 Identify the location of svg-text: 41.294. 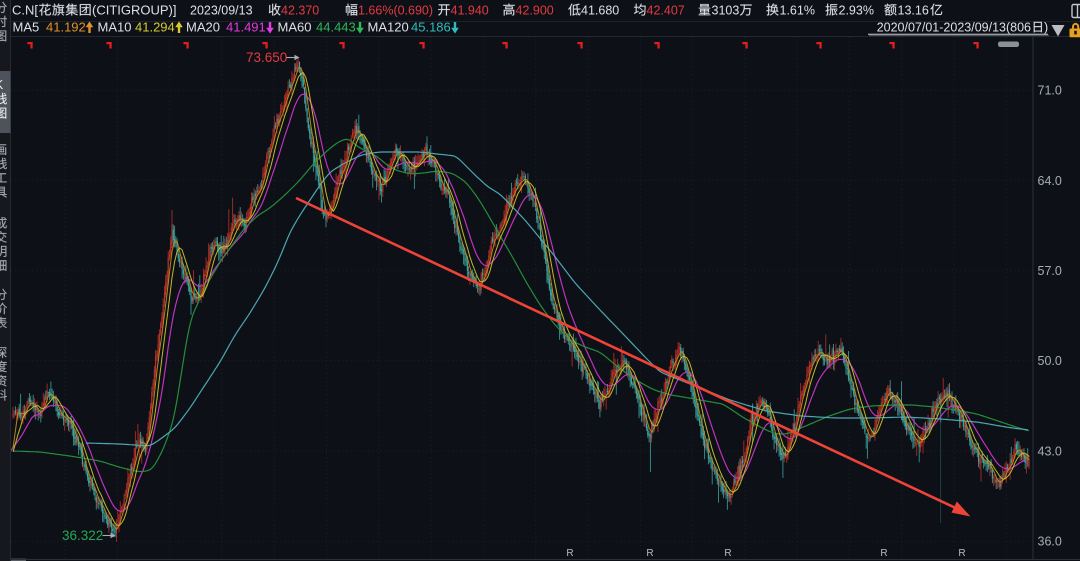
(155, 27).